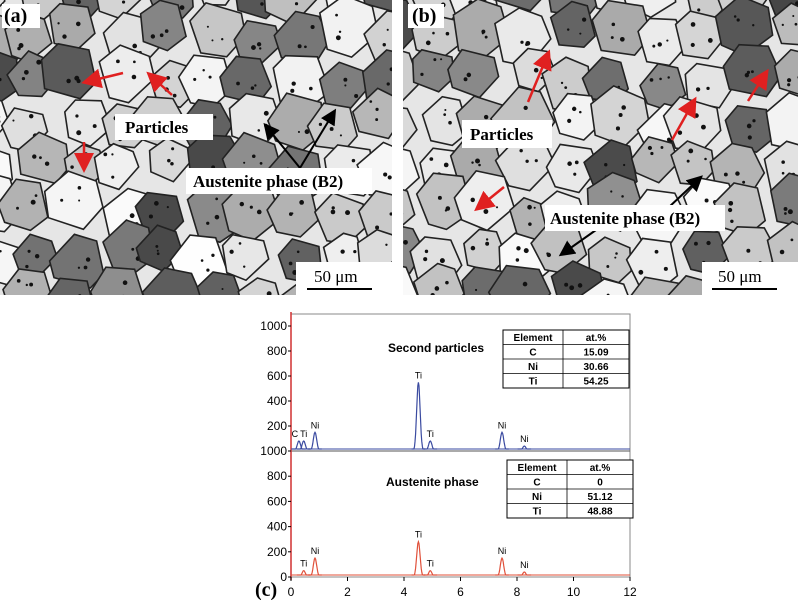 Image resolution: width=798 pixels, height=600 pixels. I want to click on peak-label: Ni, so click(502, 425).